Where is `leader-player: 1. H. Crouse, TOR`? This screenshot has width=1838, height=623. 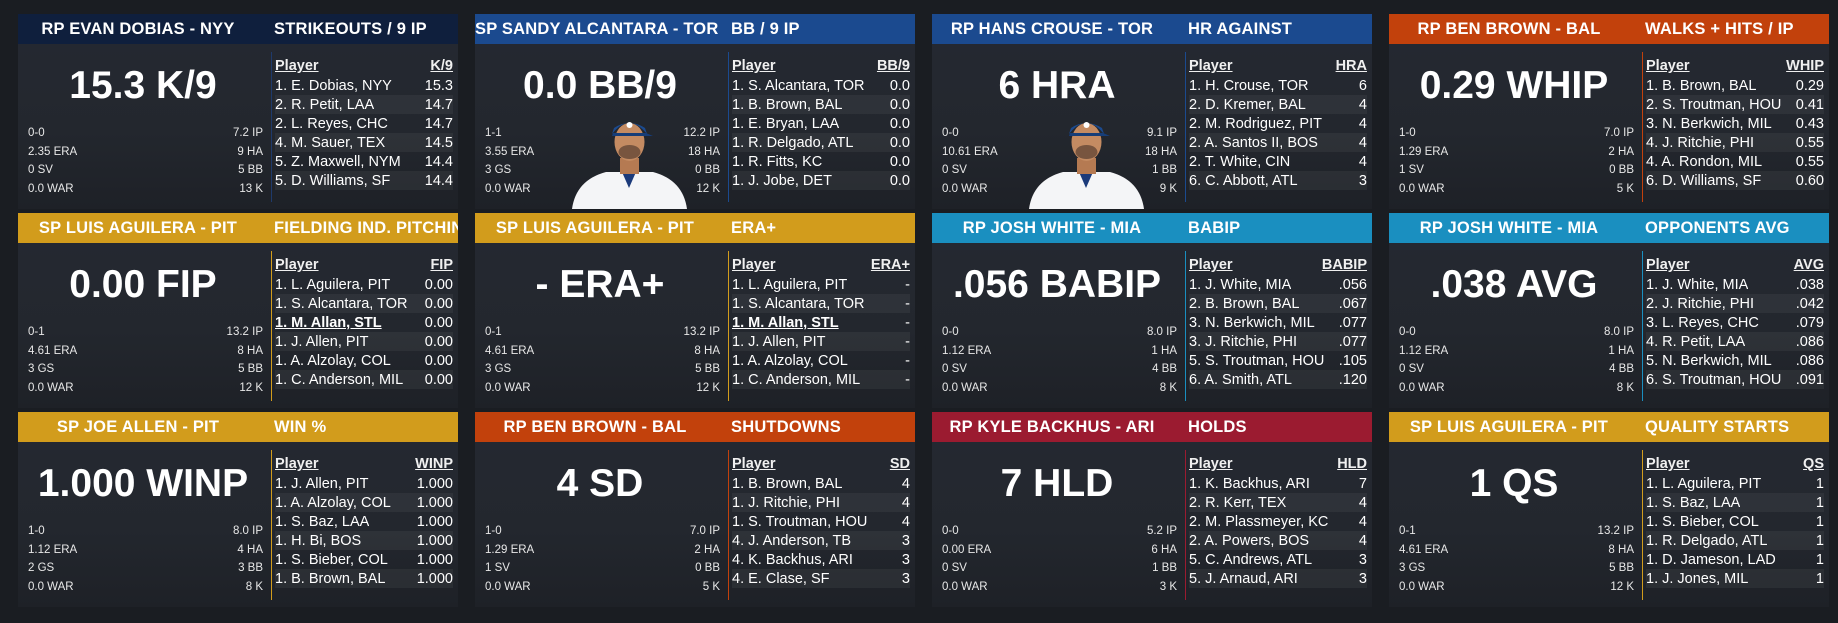
leader-player: 1. H. Crouse, TOR is located at coordinates (1249, 85).